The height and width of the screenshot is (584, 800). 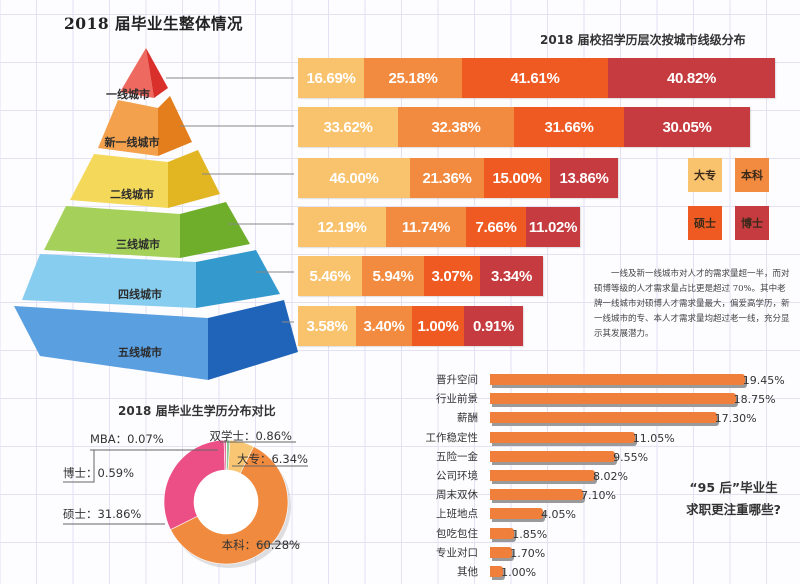 I want to click on stacked-segment: 3.58%, so click(x=327, y=326).